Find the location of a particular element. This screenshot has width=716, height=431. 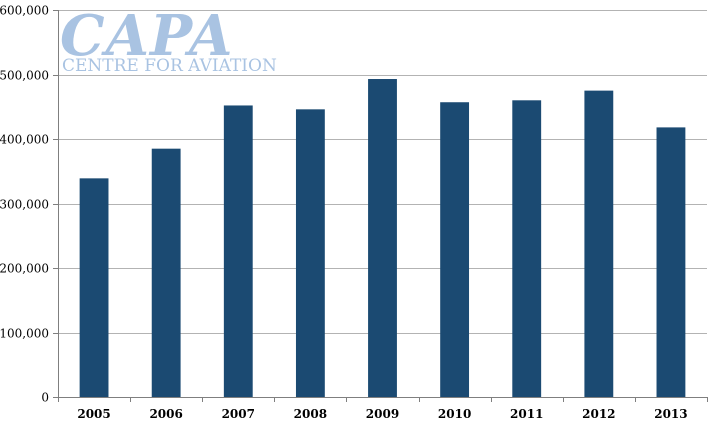

y-tick-label: 300,000 is located at coordinates (24, 205).